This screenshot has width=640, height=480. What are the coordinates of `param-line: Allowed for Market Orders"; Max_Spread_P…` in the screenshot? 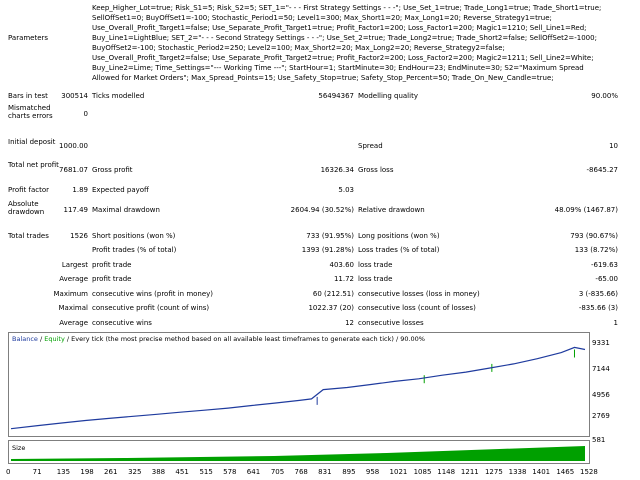 It's located at (323, 78).